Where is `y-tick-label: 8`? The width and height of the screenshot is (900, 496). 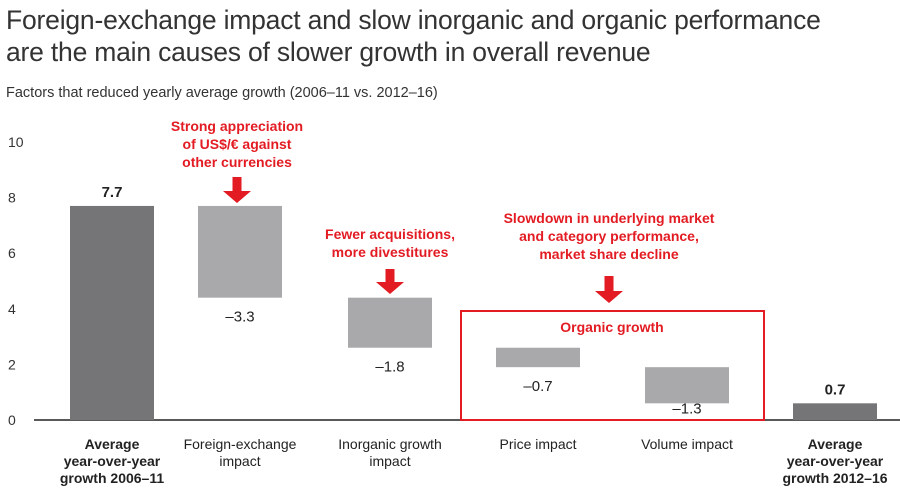 y-tick-label: 8 is located at coordinates (12, 198).